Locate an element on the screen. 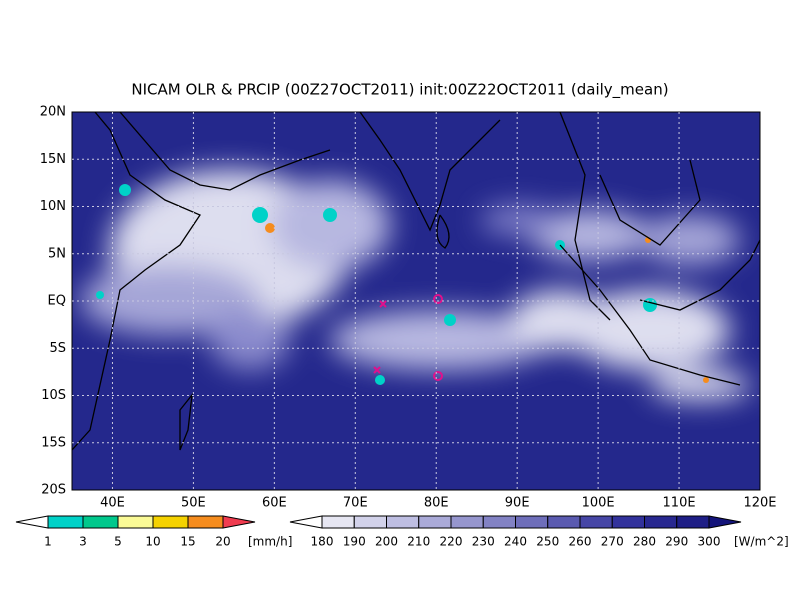  colorbar-tick-label: 1 is located at coordinates (48, 542).